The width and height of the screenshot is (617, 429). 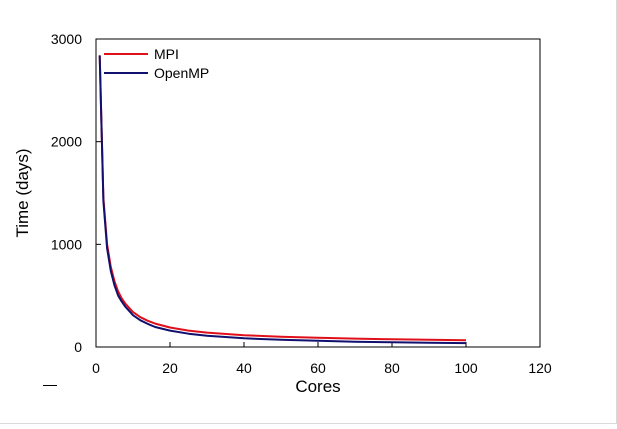 I want to click on x-tick-label: 80, so click(x=392, y=368).